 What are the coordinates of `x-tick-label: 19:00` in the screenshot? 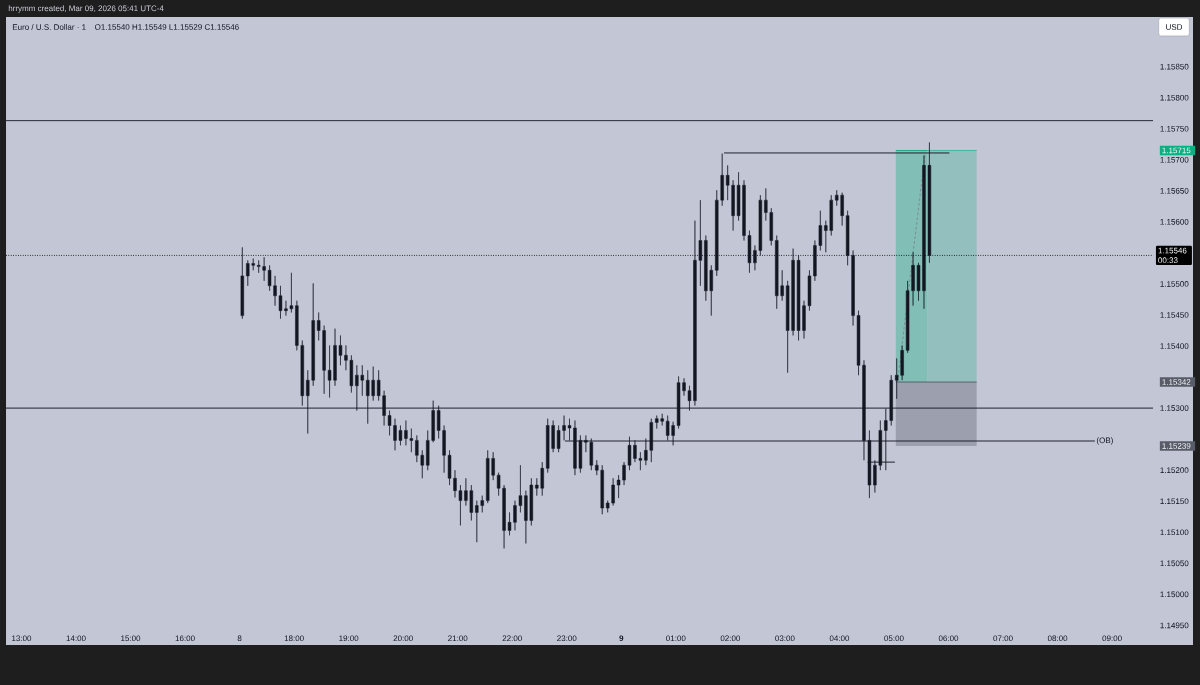 It's located at (349, 638).